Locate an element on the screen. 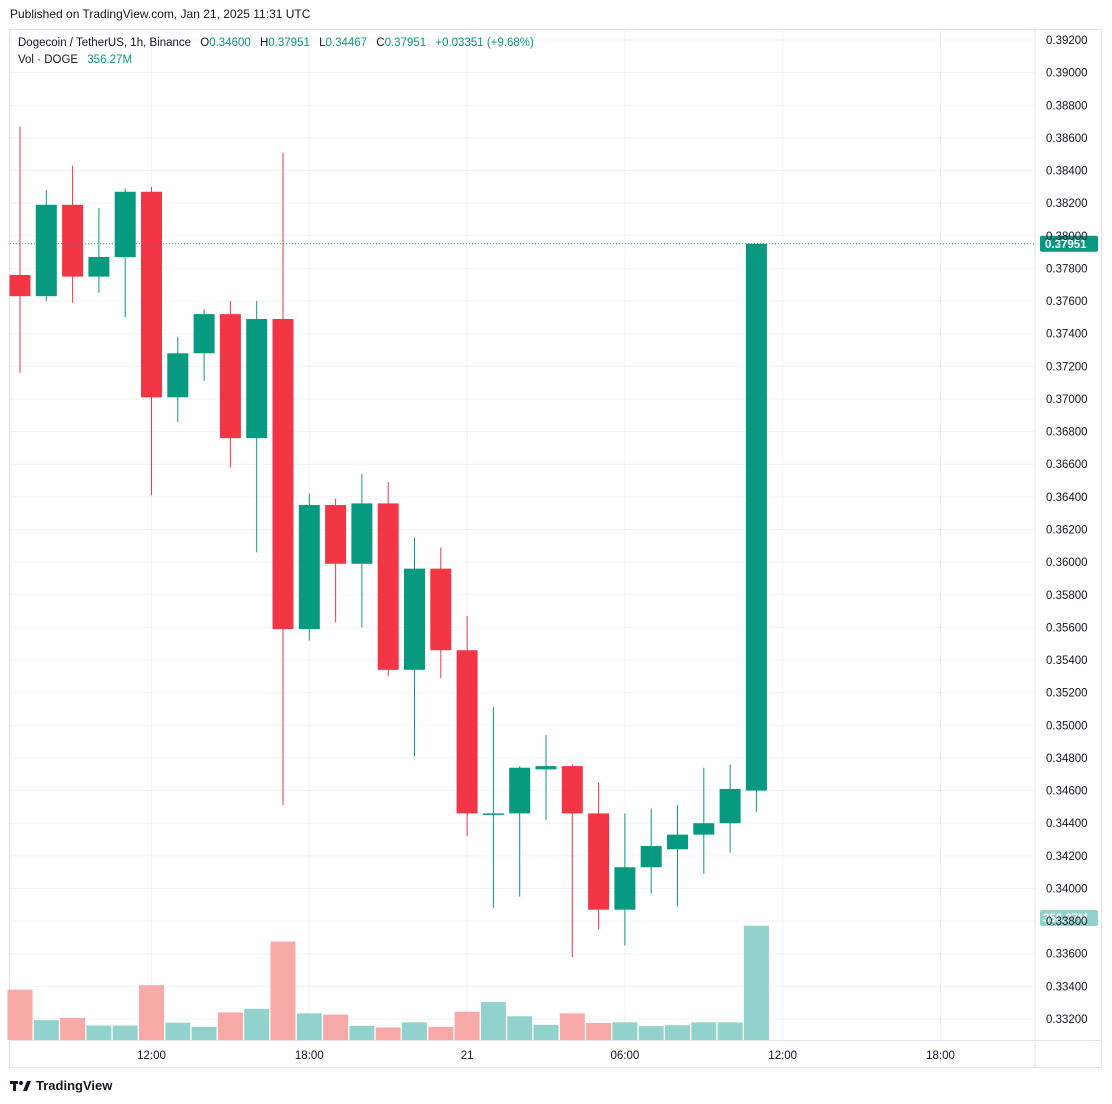 The width and height of the screenshot is (1112, 1104). close-value: 0.37951 is located at coordinates (405, 43).